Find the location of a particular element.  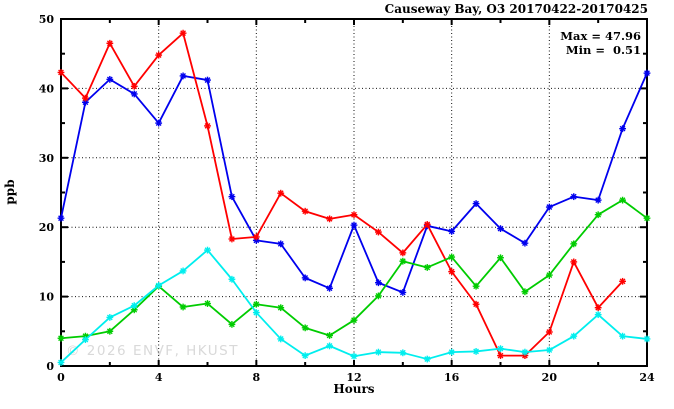

y-tick-label-30: 30 is located at coordinates (47, 158).